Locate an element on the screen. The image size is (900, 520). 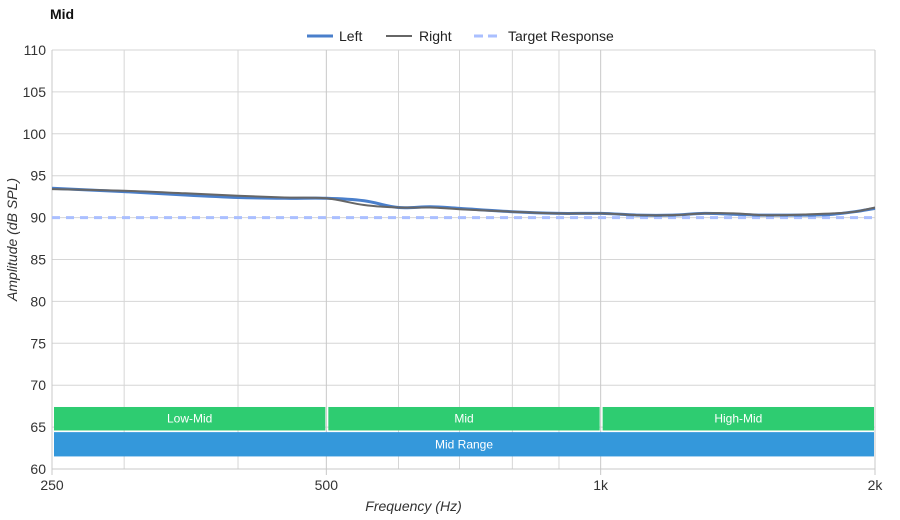
frequency-band-label: Low-Mid is located at coordinates (189, 419).